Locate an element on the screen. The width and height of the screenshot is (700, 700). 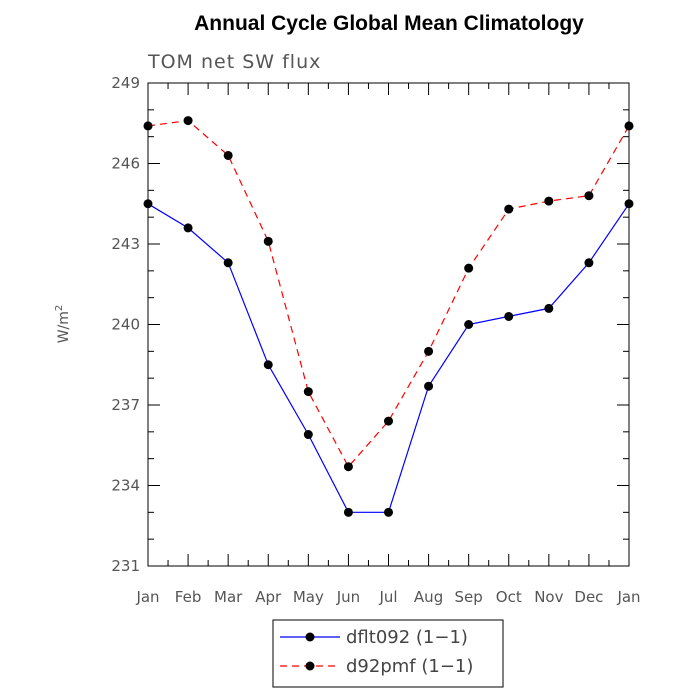
y-tick-label: 237 is located at coordinates (125, 405).